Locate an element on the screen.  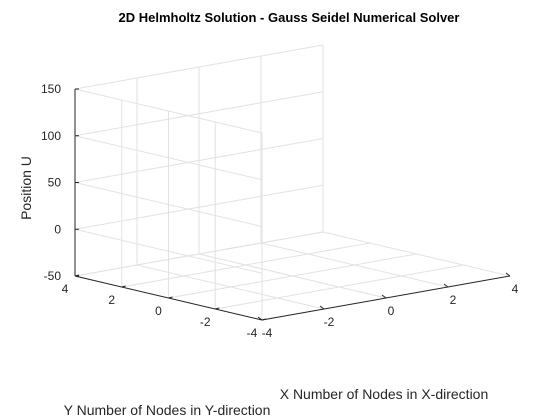
y-tick-label: 2 is located at coordinates (111, 300).